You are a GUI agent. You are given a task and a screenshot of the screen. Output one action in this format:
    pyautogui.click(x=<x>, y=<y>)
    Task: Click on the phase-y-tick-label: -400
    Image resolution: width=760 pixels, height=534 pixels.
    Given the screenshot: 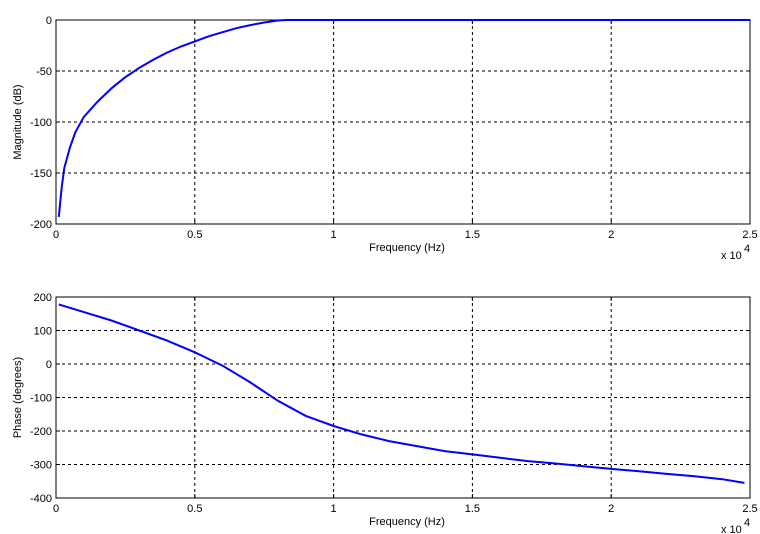 What is the action you would take?
    pyautogui.click(x=41, y=499)
    